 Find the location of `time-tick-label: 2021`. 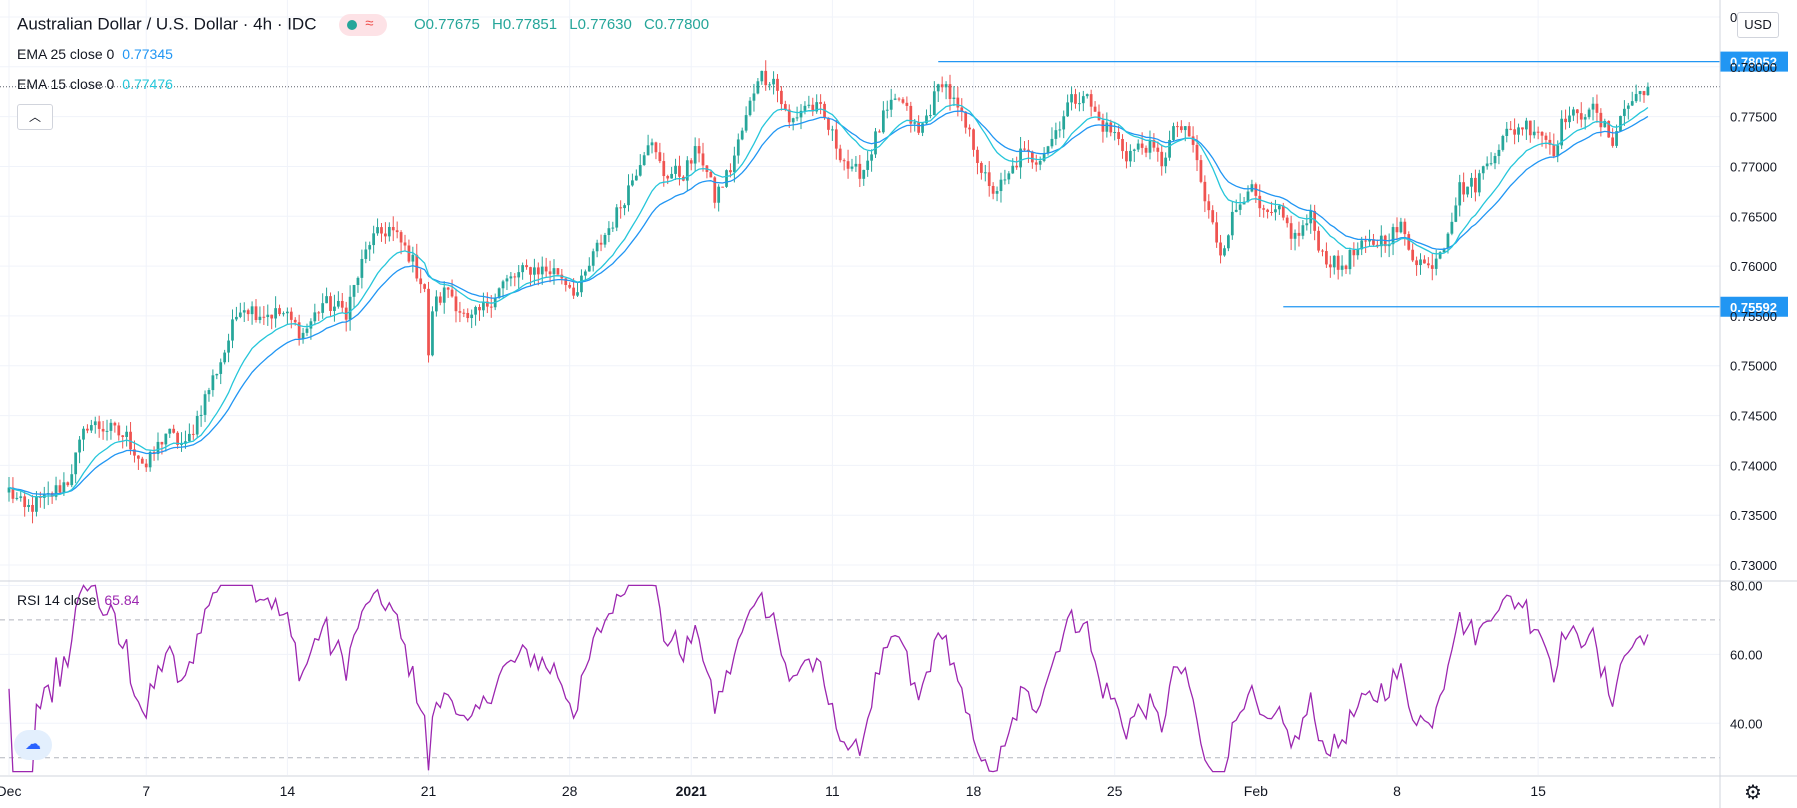

time-tick-label: 2021 is located at coordinates (691, 791).